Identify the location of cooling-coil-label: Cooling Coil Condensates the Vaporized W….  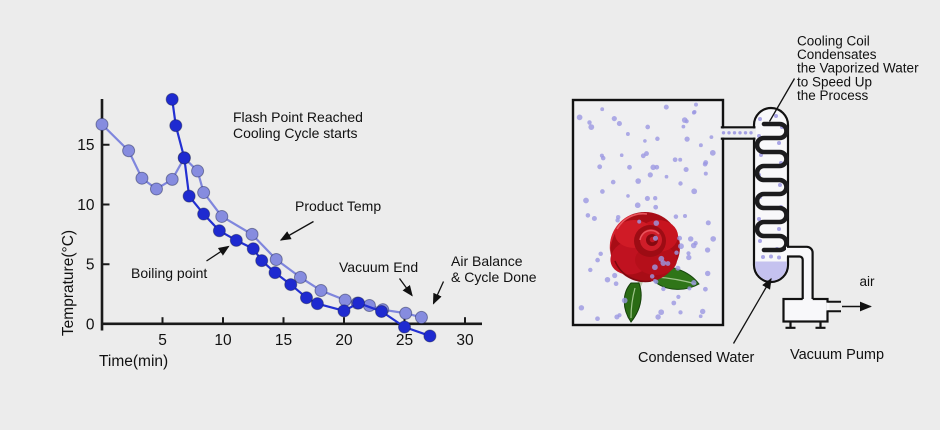
(858, 68).